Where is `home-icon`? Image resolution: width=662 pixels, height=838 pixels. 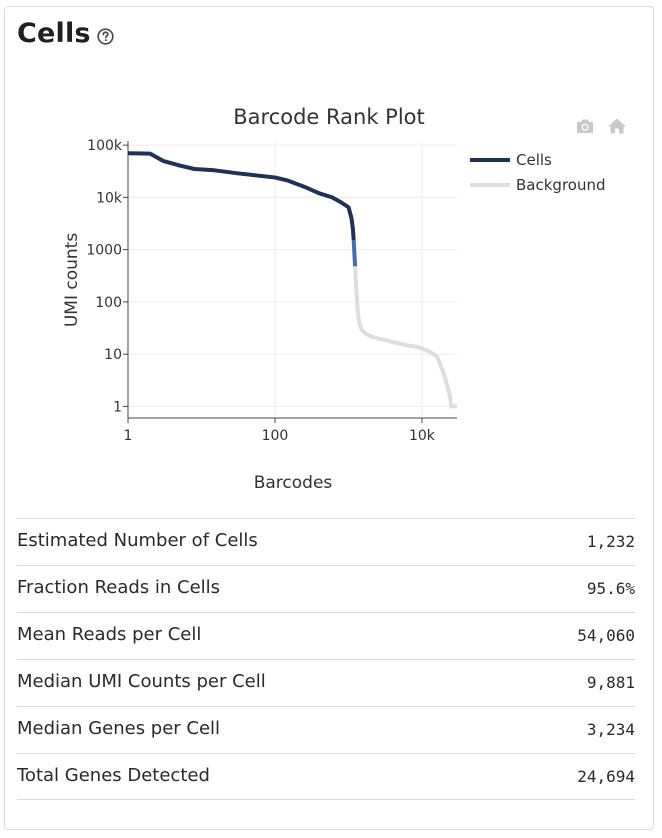 home-icon is located at coordinates (617, 126).